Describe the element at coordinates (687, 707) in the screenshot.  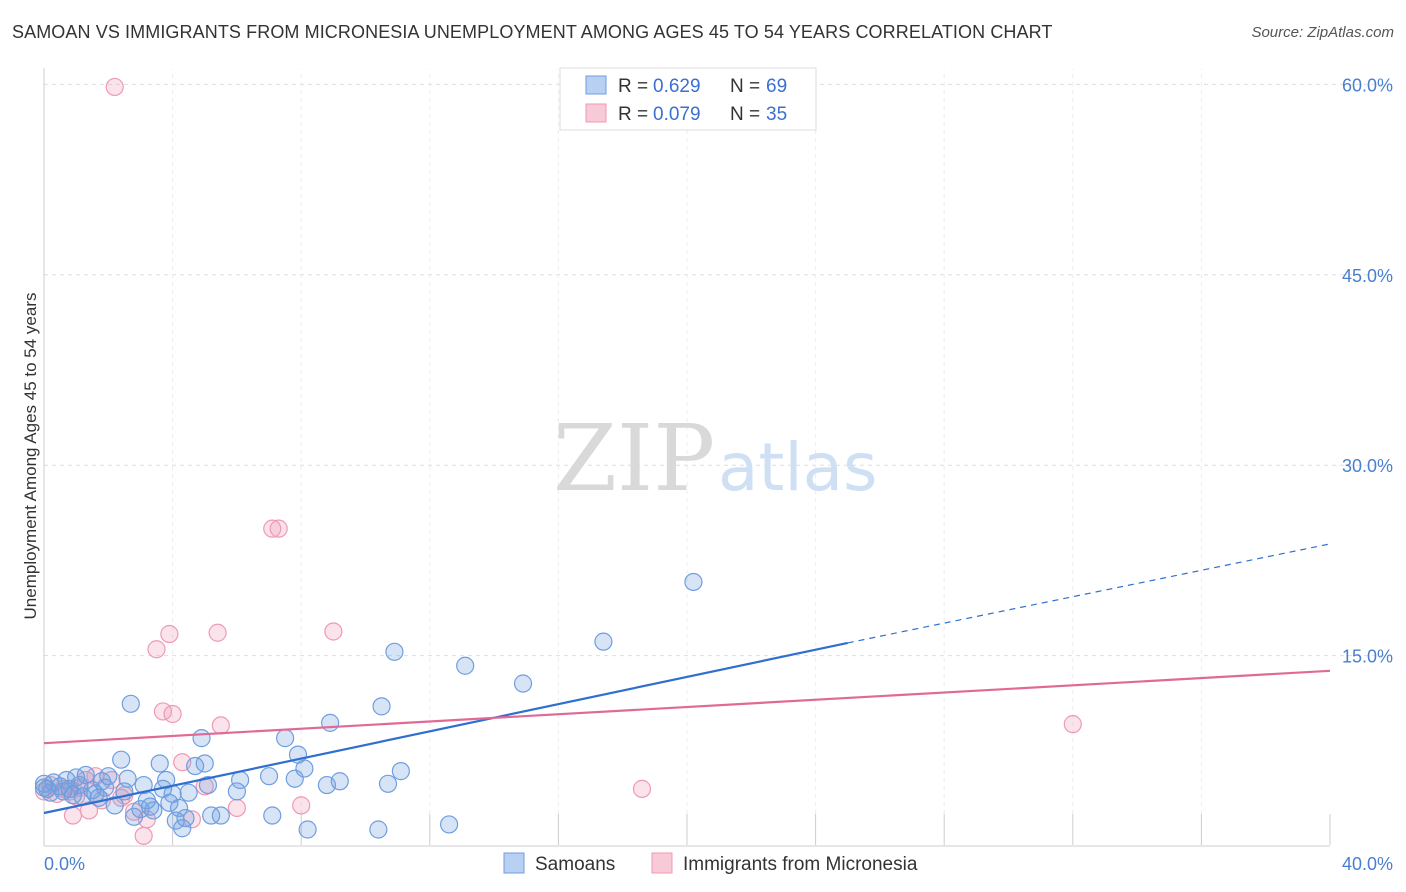
I see `trendline-micronesia` at that location.